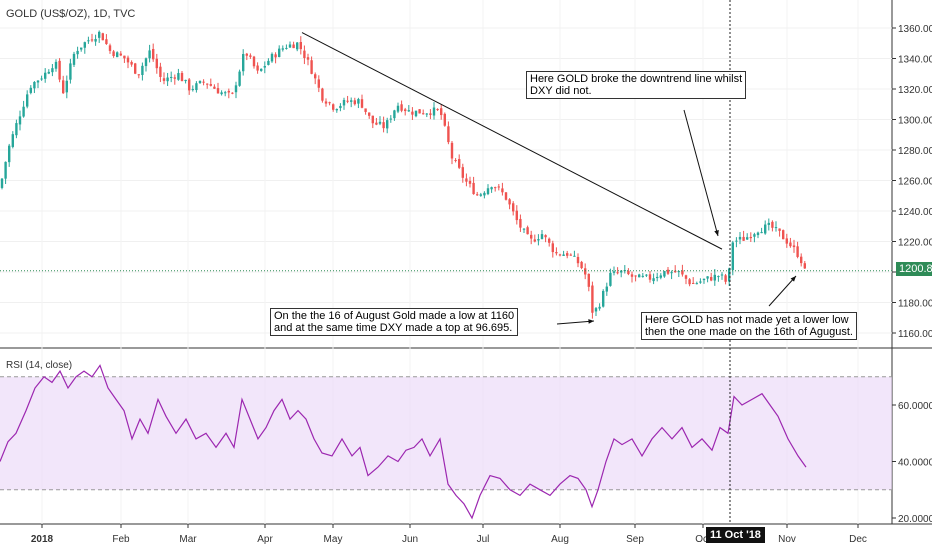 The width and height of the screenshot is (932, 555). What do you see at coordinates (915, 519) in the screenshot?
I see `rsi-tick-label: 20.0000` at bounding box center [915, 519].